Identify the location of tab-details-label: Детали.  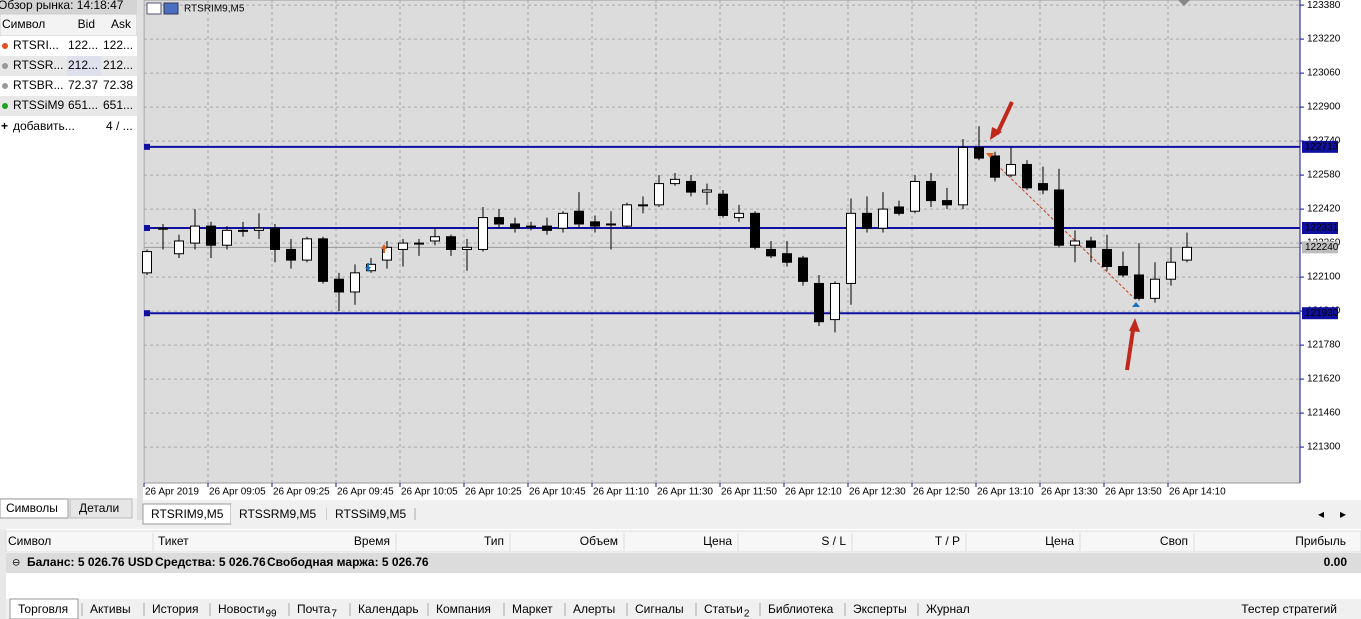
(99, 508).